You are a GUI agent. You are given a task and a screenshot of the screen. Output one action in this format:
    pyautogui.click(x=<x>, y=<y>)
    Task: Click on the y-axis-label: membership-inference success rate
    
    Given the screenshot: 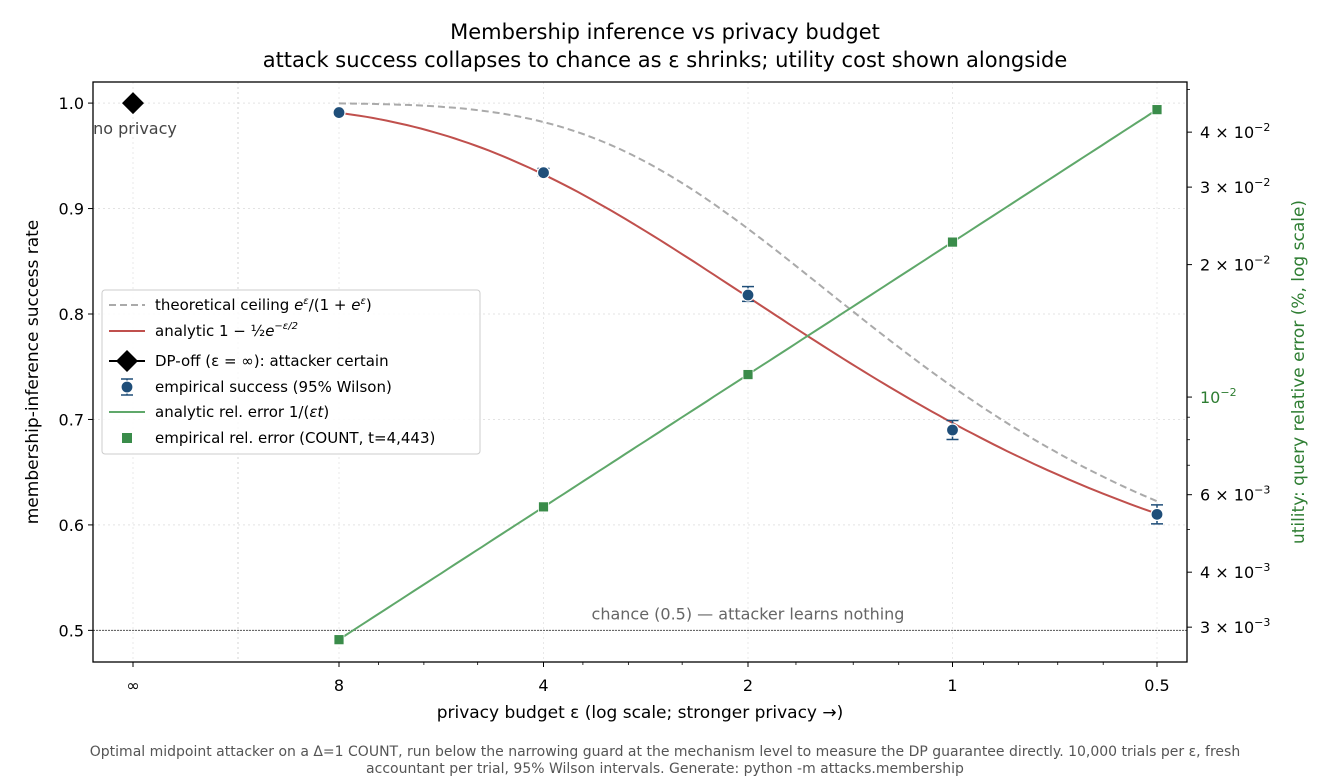 What is the action you would take?
    pyautogui.click(x=33, y=372)
    